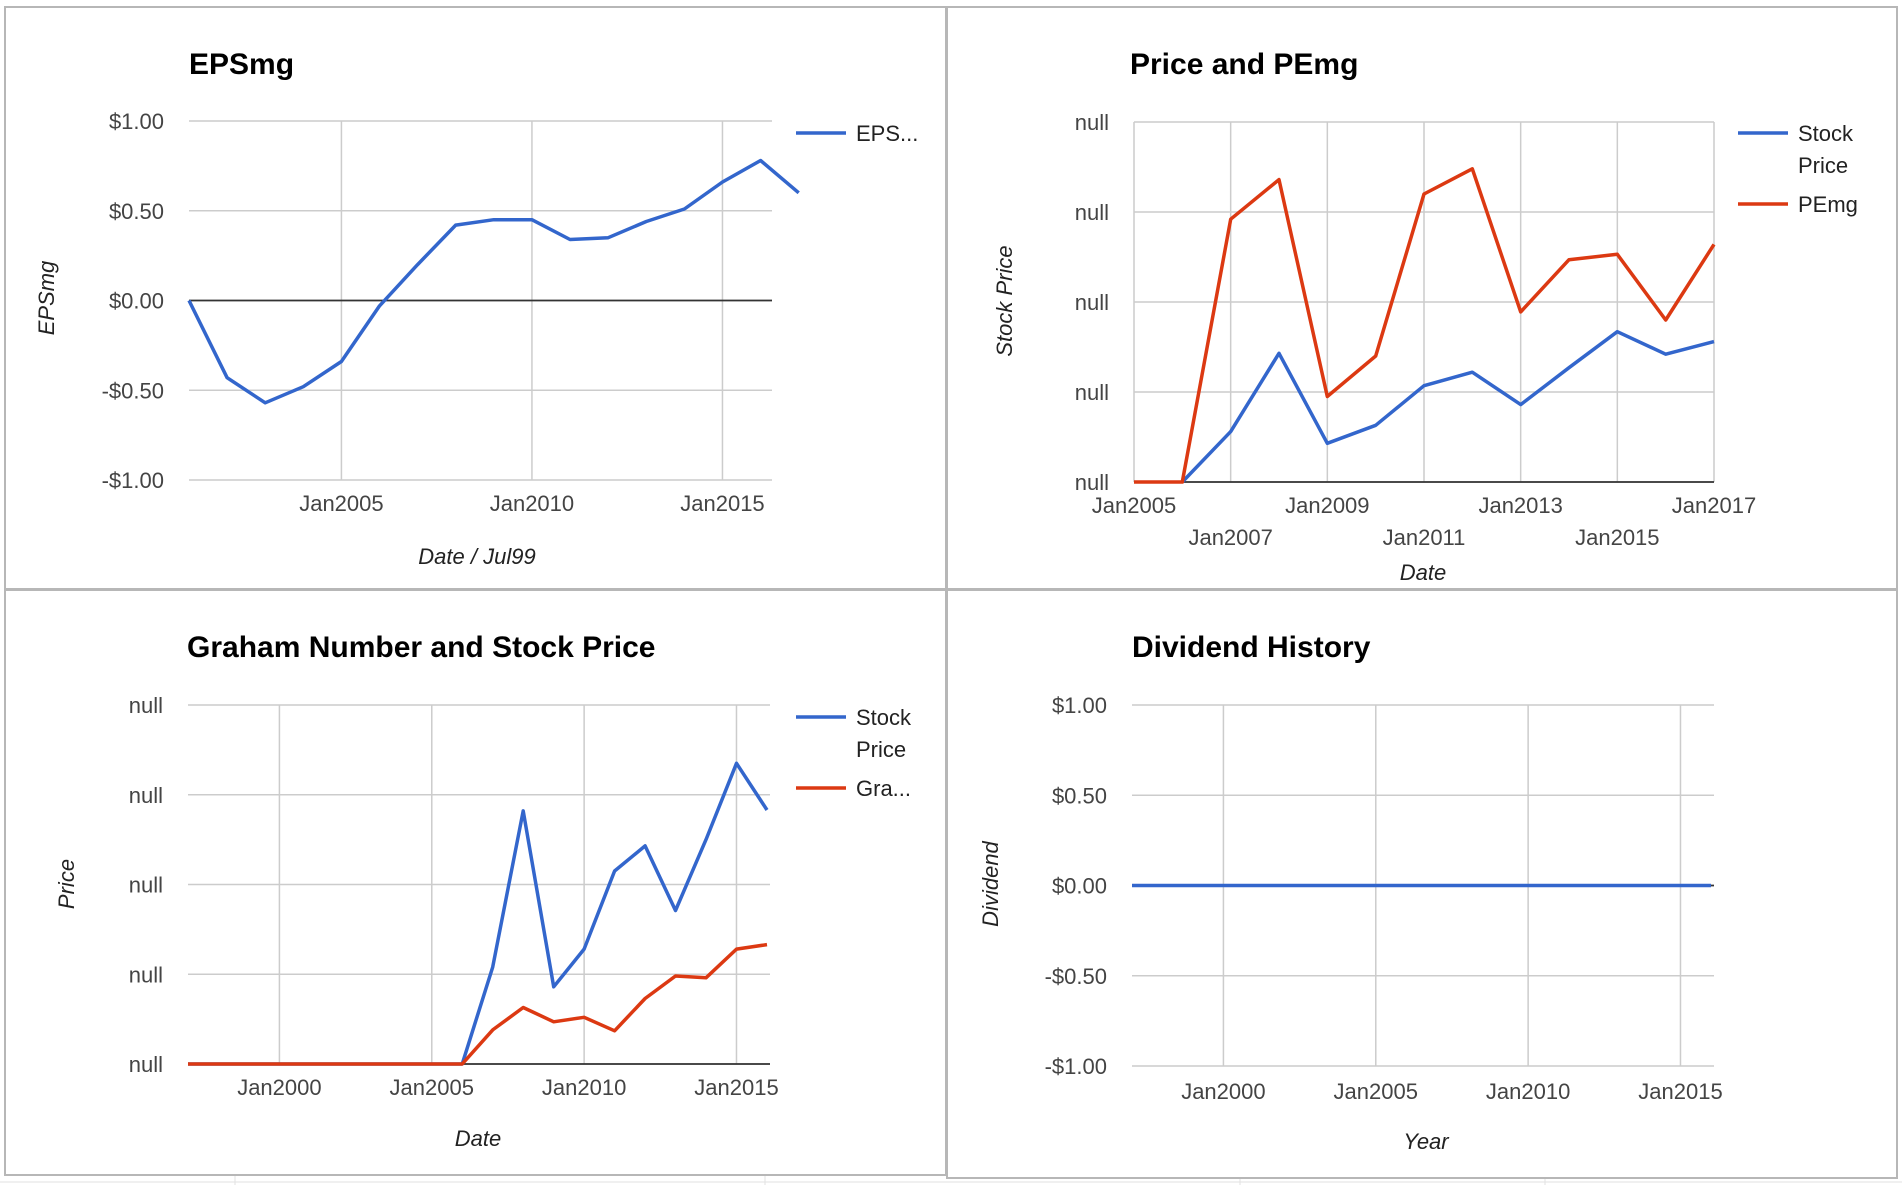 The width and height of the screenshot is (1902, 1185). Describe the element at coordinates (1230, 537) in the screenshot. I see `x-tick-label: Jan2007` at that location.